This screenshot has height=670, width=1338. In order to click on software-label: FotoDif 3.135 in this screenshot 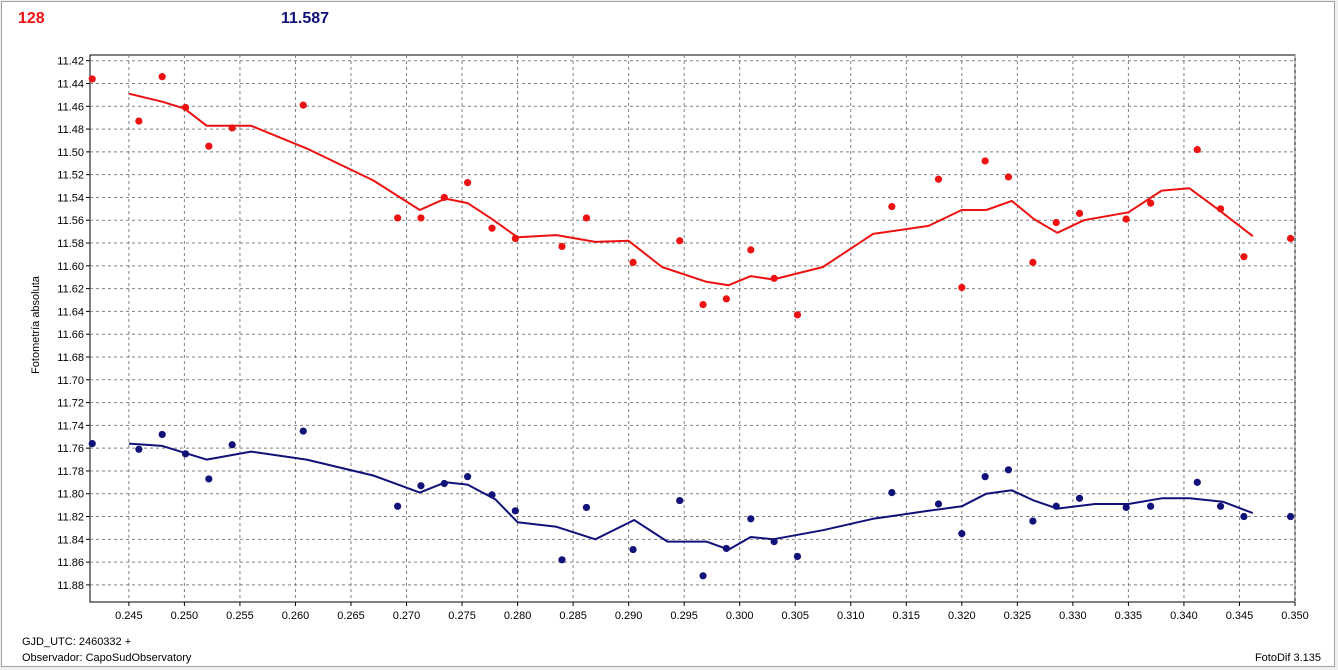, I will do `click(1287, 658)`.